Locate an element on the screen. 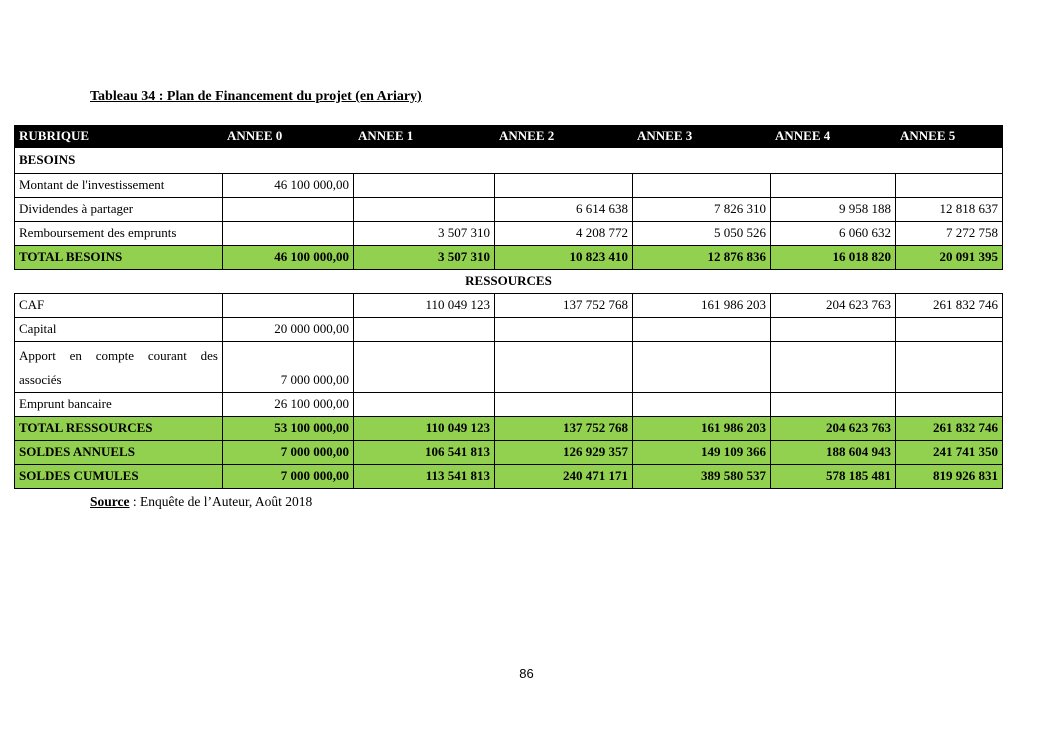  value-cell: 53 100 000,00 is located at coordinates (288, 428).